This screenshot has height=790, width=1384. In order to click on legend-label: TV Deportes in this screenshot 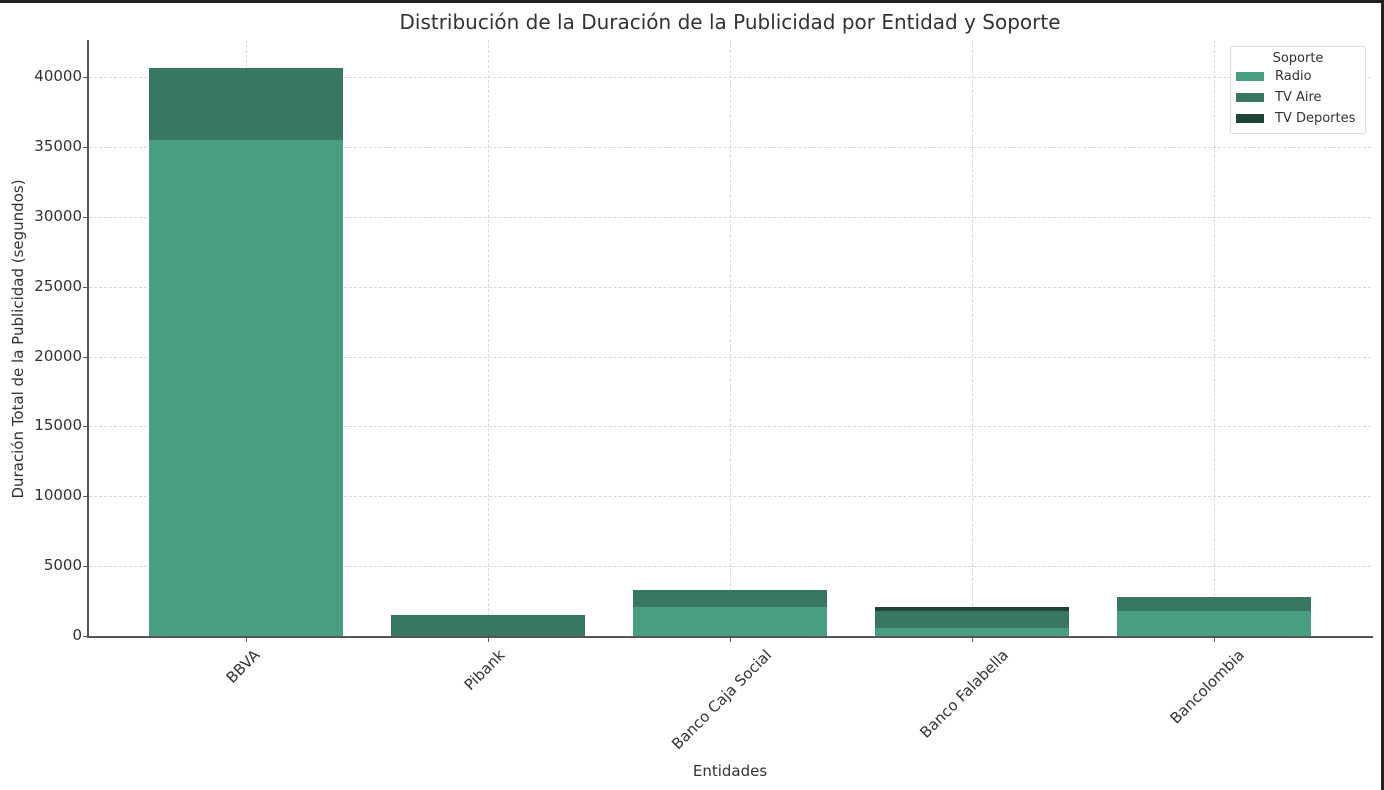, I will do `click(1315, 118)`.